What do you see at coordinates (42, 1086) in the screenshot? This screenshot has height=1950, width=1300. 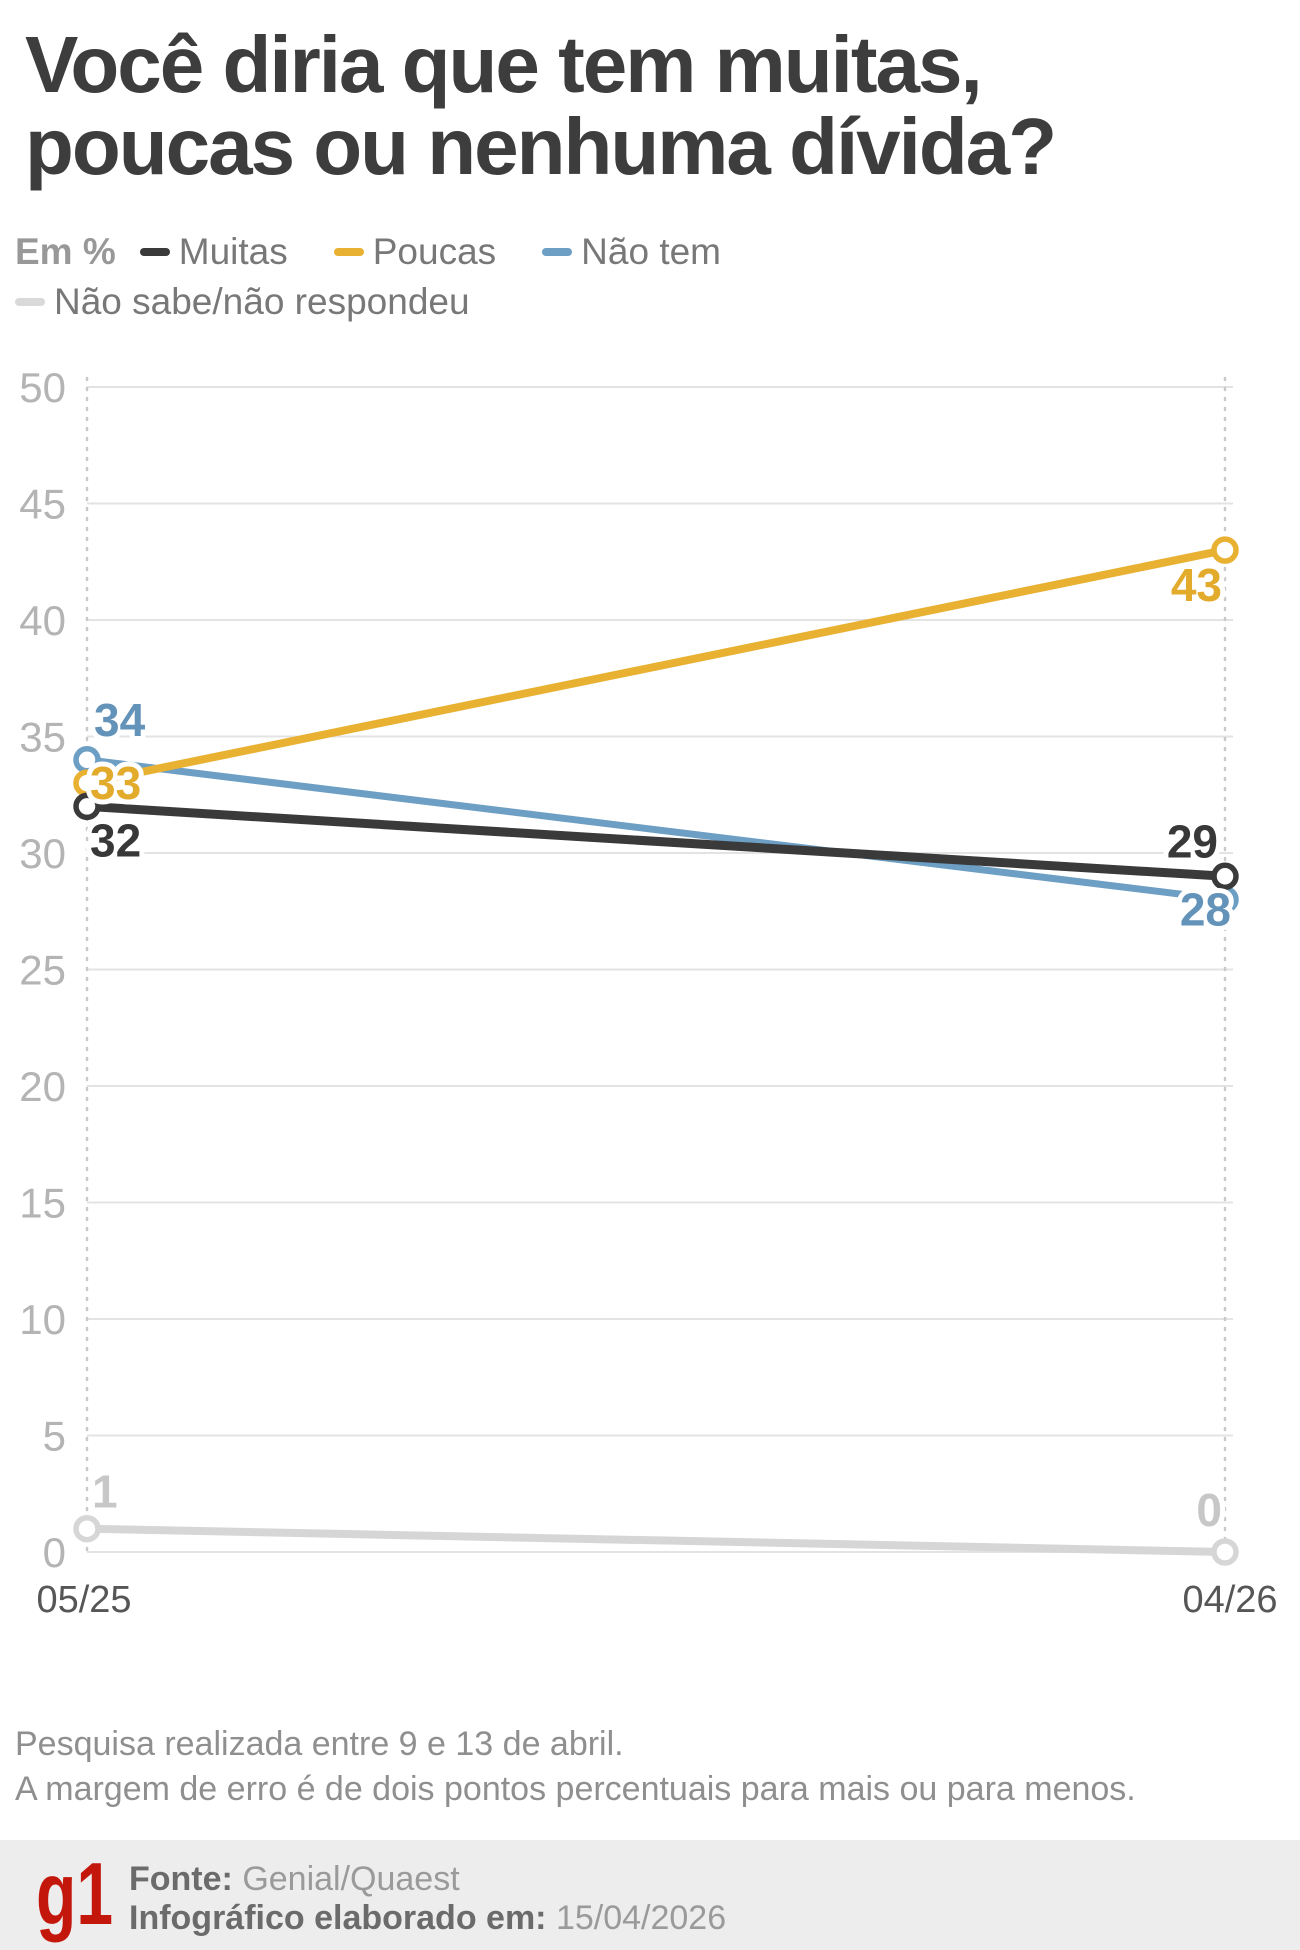 I see `y-tick-label: 20` at bounding box center [42, 1086].